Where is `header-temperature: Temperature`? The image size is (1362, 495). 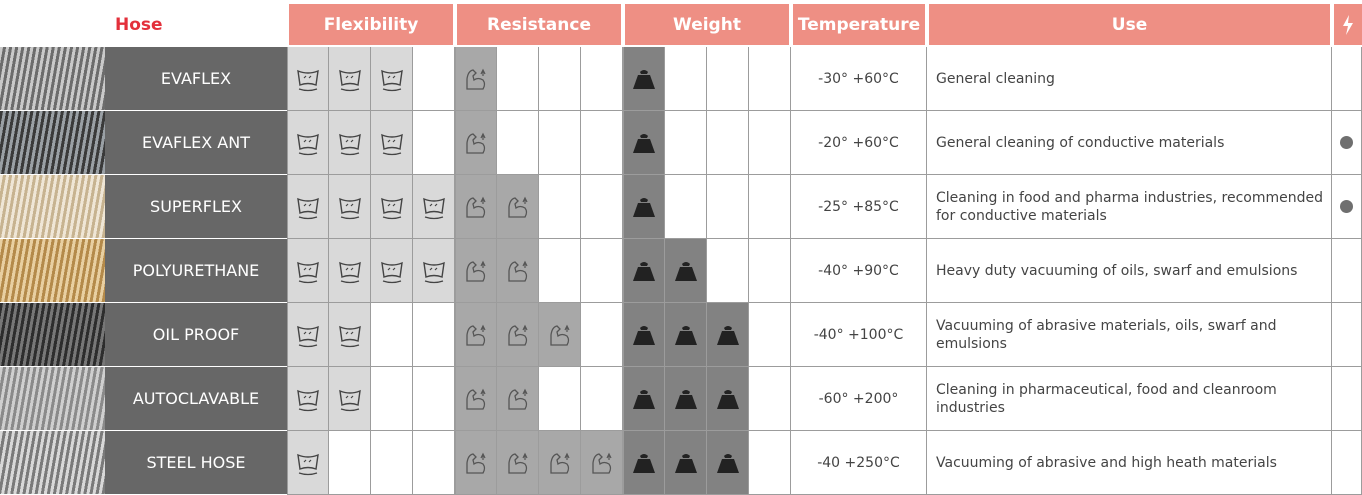
header-temperature: Temperature is located at coordinates (859, 24).